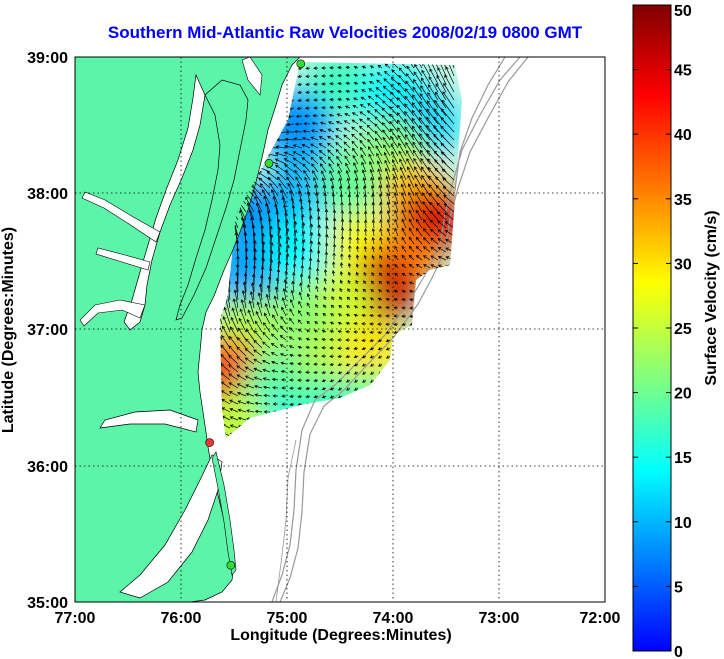 This screenshot has height=659, width=724. I want to click on colorbar-tick-label: 30, so click(683, 264).